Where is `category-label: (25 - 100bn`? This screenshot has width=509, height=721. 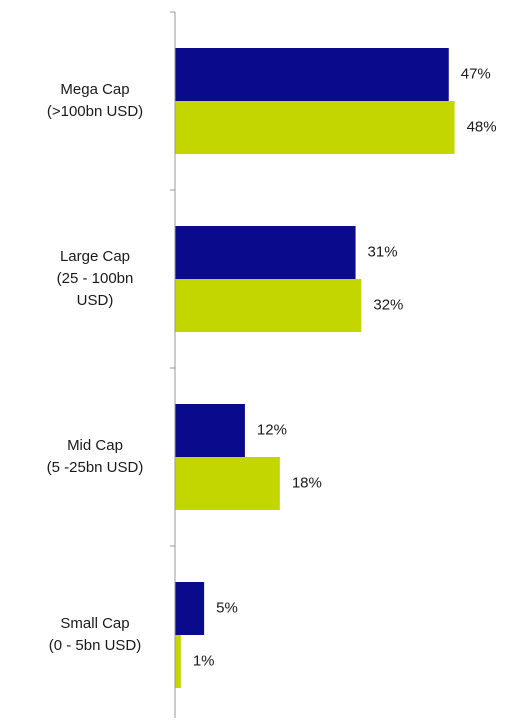
category-label: (25 - 100bn is located at coordinates (95, 278).